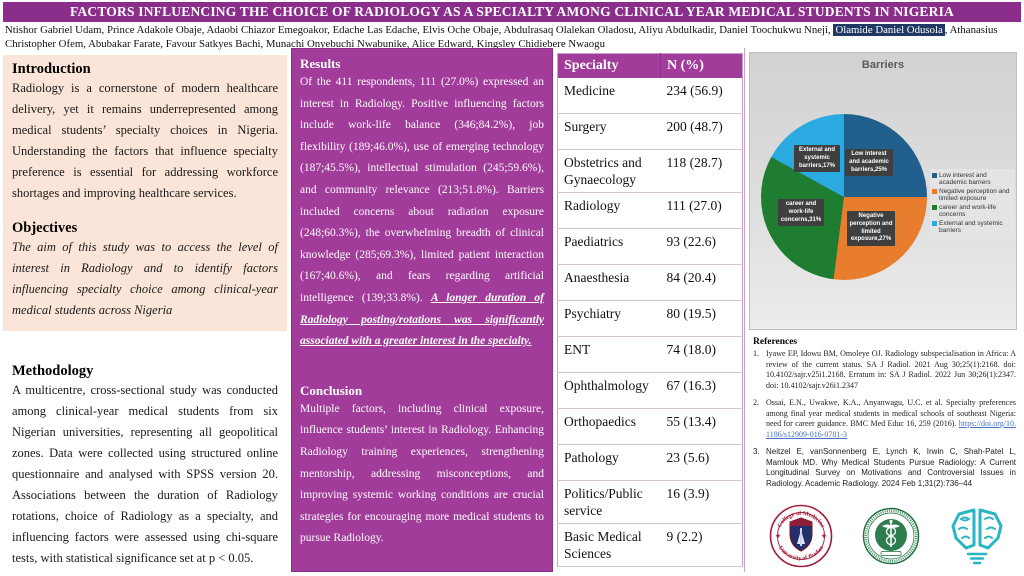  What do you see at coordinates (869, 163) in the screenshot?
I see `pie-data-label: Low interest and academic barriers,25%` at bounding box center [869, 163].